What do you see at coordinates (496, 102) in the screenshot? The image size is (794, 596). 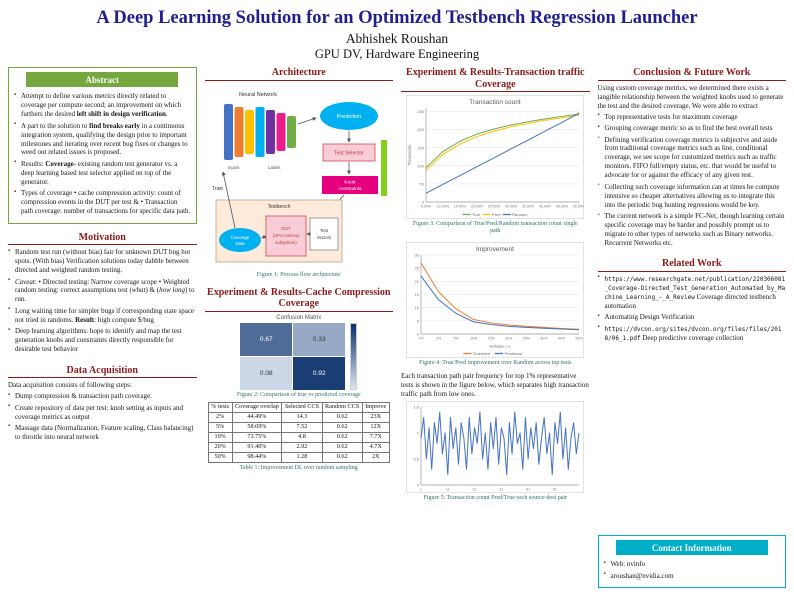 I see `svg-text: Transaction count` at bounding box center [496, 102].